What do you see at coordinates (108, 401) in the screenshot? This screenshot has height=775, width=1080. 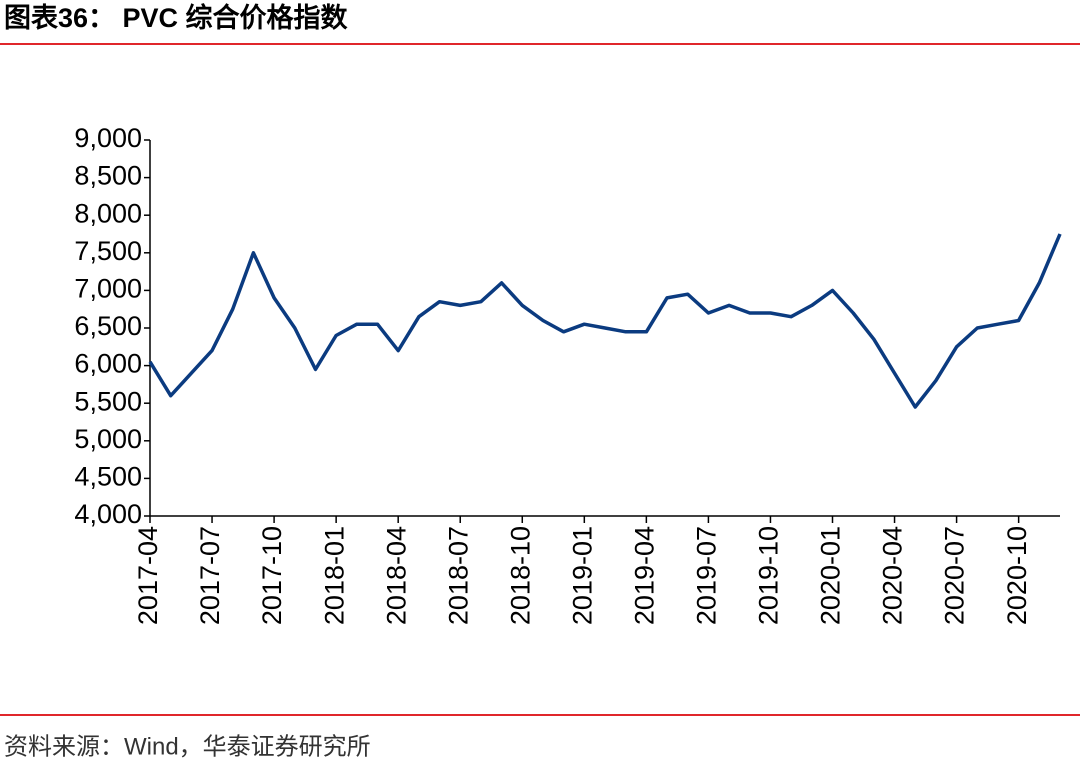 I see `y-tick-label: 5,500` at bounding box center [108, 401].